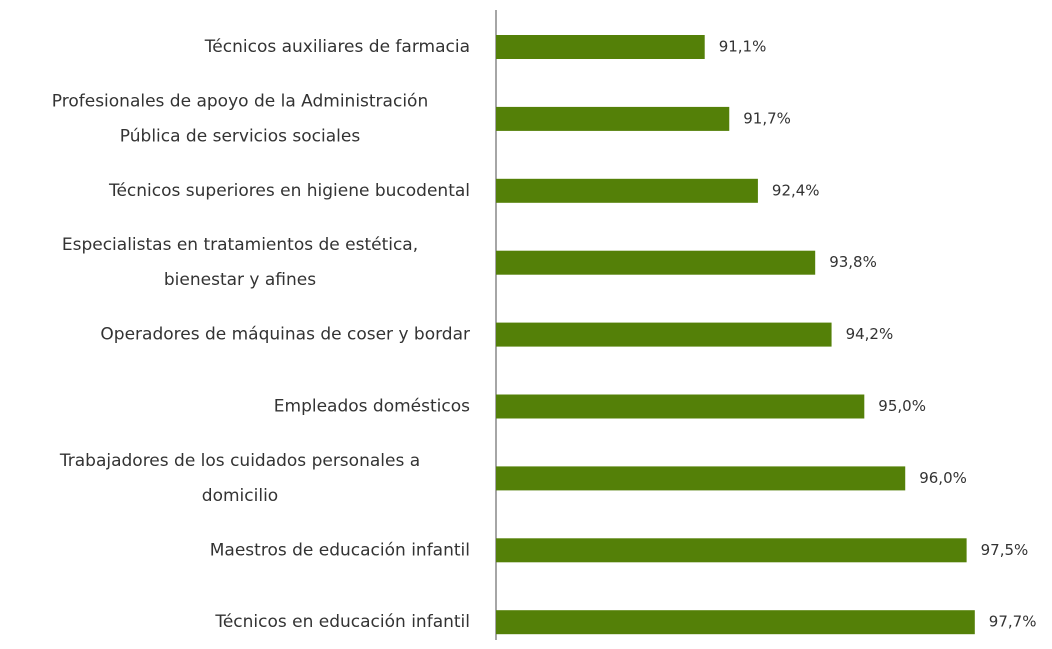  What do you see at coordinates (1005, 550) in the screenshot?
I see `value-label: 97,5%` at bounding box center [1005, 550].